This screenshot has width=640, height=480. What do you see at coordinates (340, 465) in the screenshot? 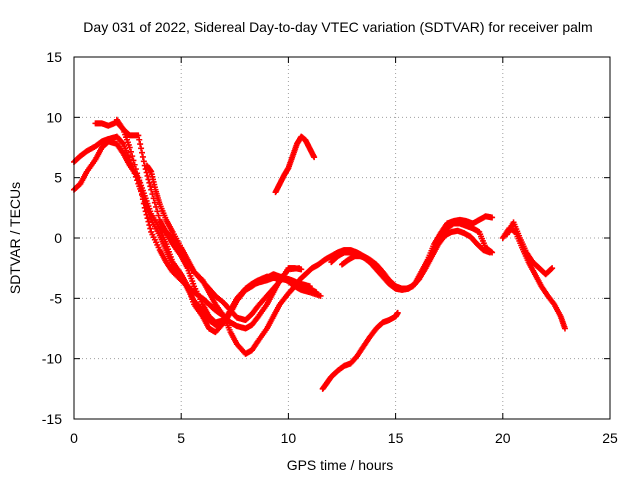
I see `x-axis-title: GPS time / hours` at bounding box center [340, 465].